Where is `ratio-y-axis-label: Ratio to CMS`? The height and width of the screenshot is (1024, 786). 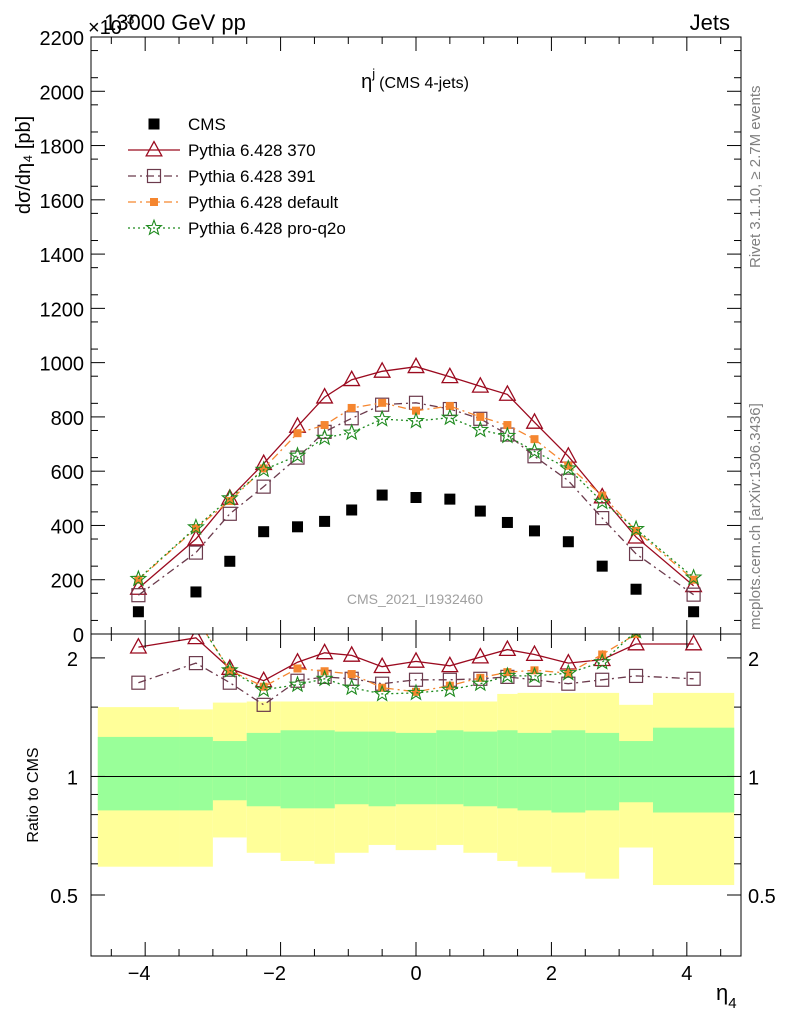 ratio-y-axis-label: Ratio to CMS is located at coordinates (33, 794).